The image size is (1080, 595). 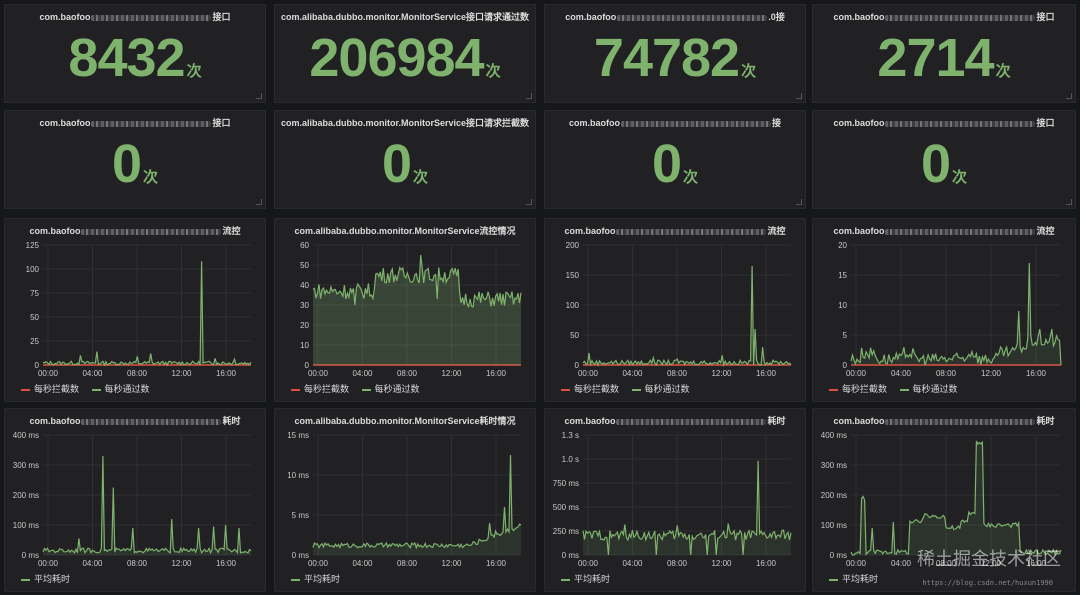 I want to click on flow-chart: 0 5 10 15 20 00:00 04:00 08:00 12:00 16:00, so click(x=944, y=310).